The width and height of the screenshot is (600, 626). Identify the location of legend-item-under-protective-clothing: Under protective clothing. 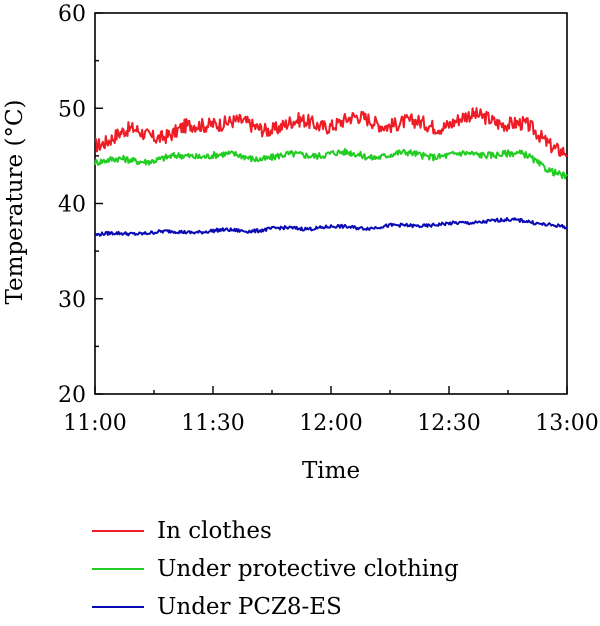
(275, 569).